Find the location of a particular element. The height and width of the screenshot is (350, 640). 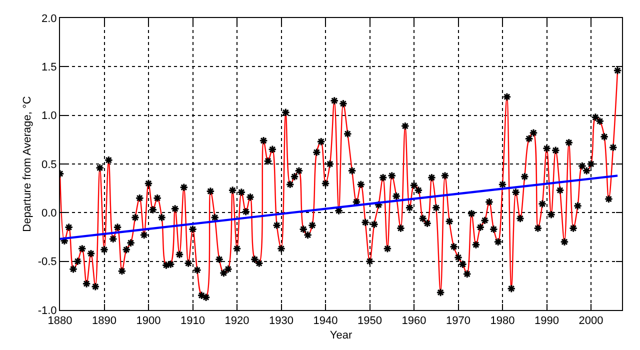

x-tick-label: 1890 is located at coordinates (104, 321).